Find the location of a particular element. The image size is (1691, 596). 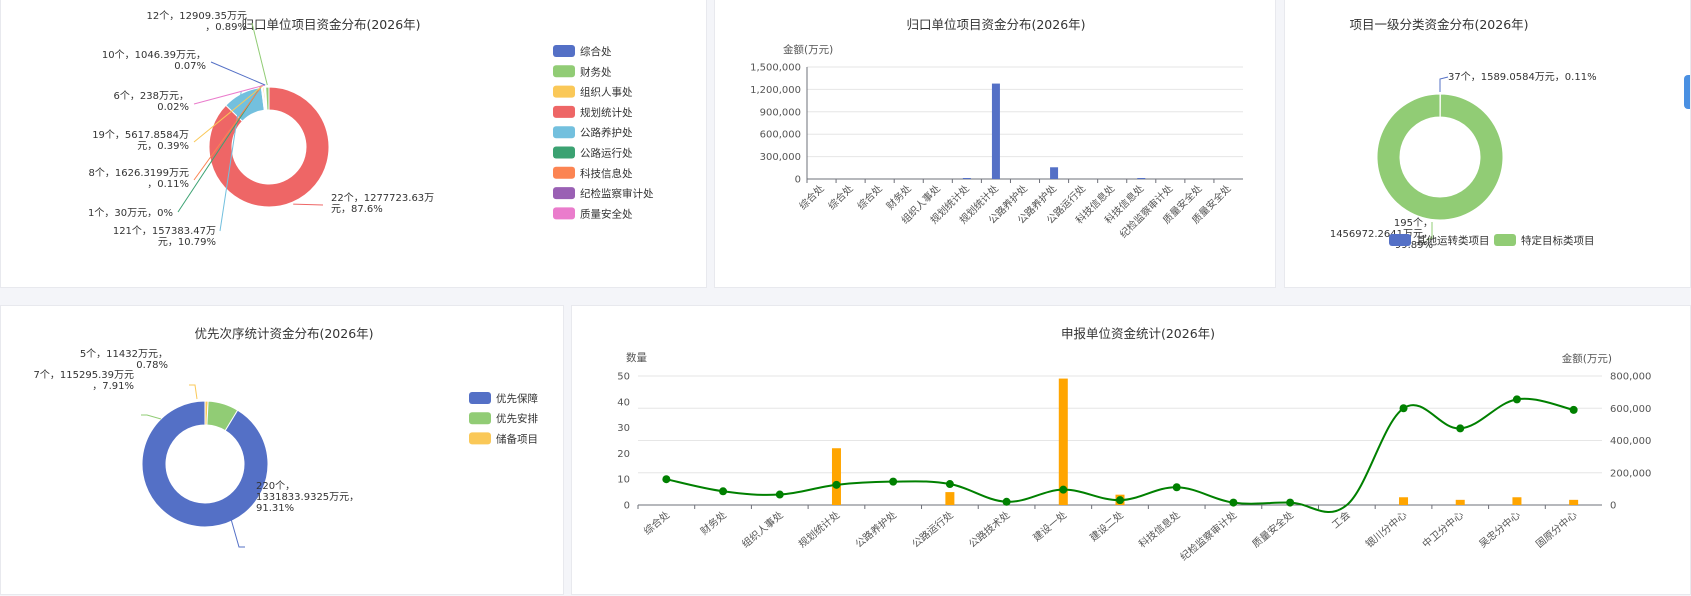

slice-label: 195个， is located at coordinates (1413, 223).